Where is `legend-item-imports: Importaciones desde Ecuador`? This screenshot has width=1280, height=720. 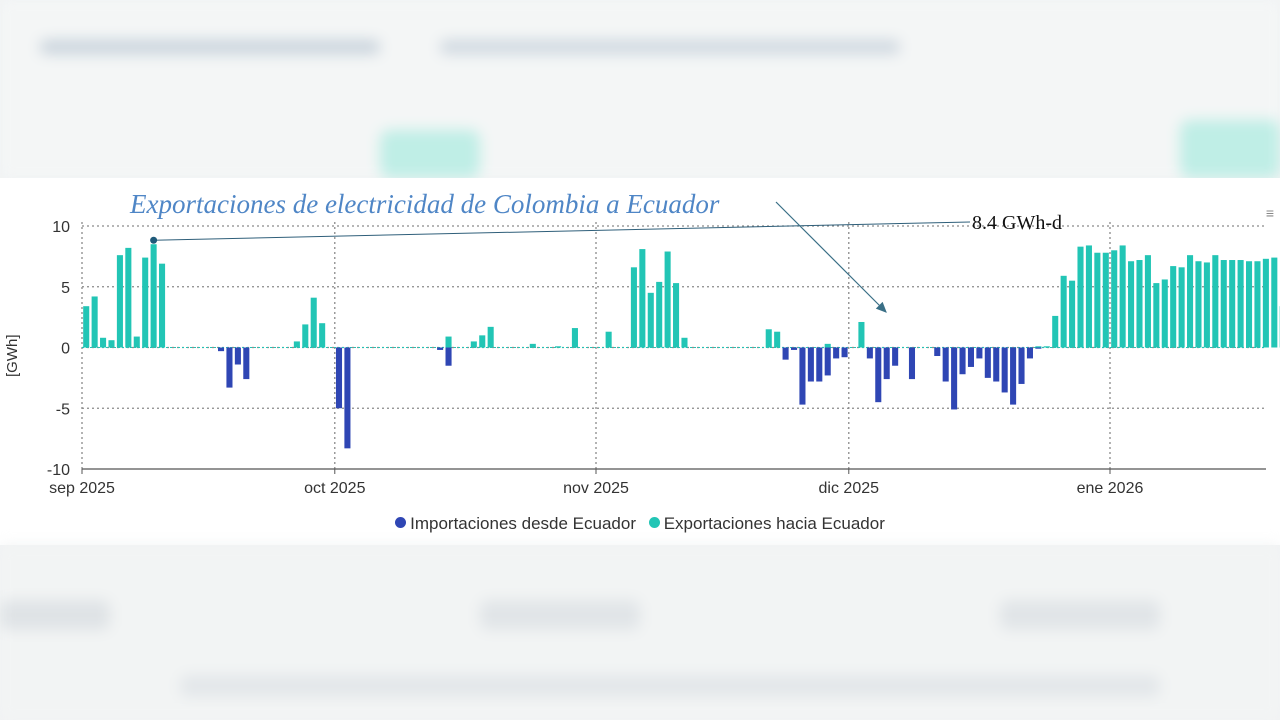
legend-item-imports: Importaciones desde Ecuador is located at coordinates (515, 524).